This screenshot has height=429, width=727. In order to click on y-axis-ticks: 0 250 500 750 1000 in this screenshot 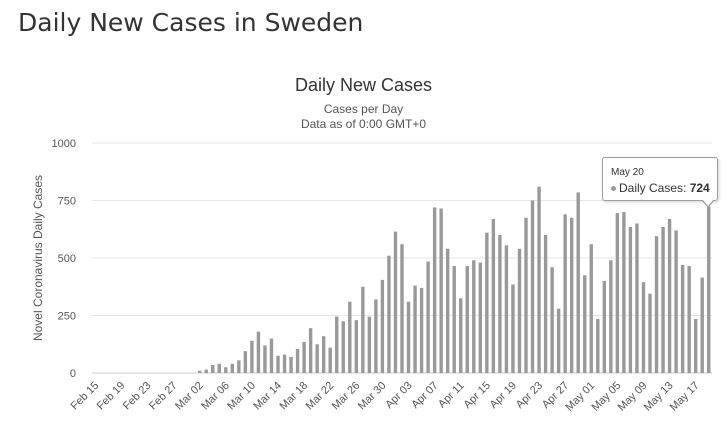, I will do `click(64, 259)`.